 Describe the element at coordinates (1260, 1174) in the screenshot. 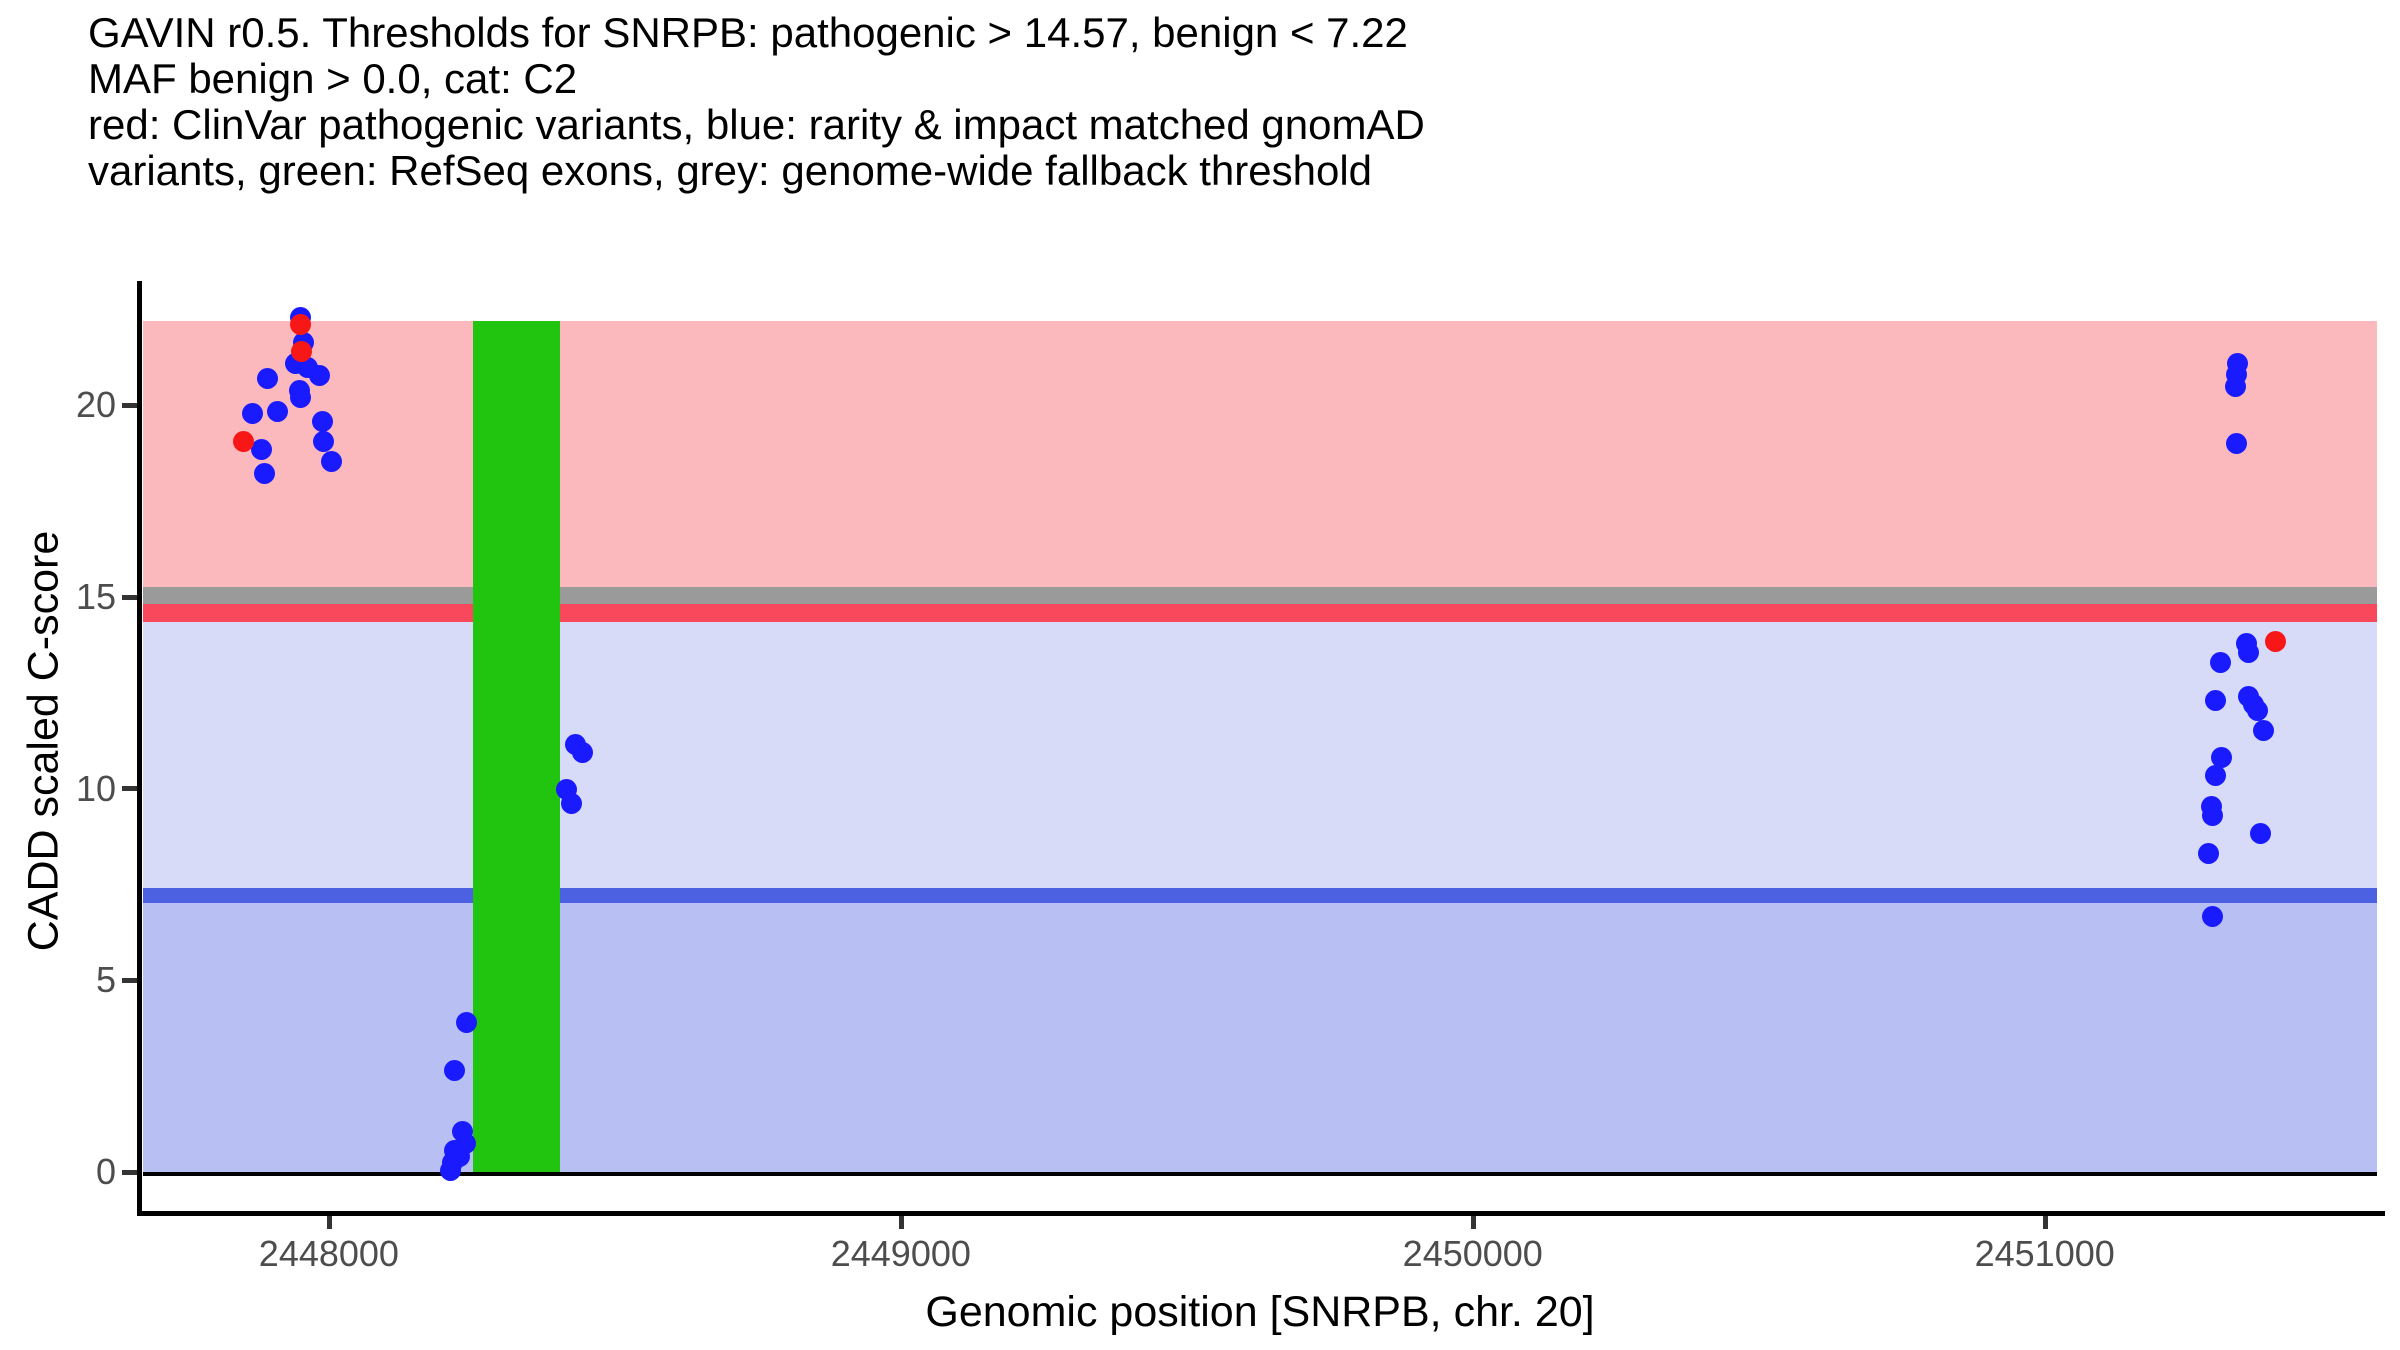

I see `zero-baseline` at that location.